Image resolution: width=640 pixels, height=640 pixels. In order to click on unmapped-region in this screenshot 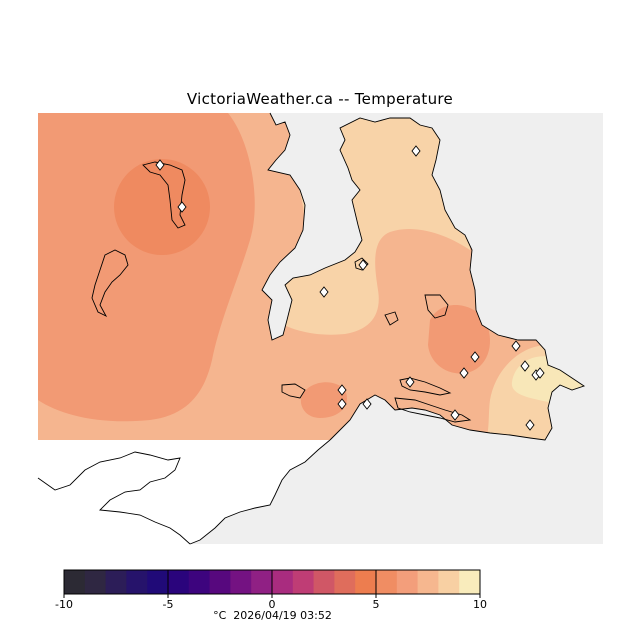, I will do `click(184, 492)`.